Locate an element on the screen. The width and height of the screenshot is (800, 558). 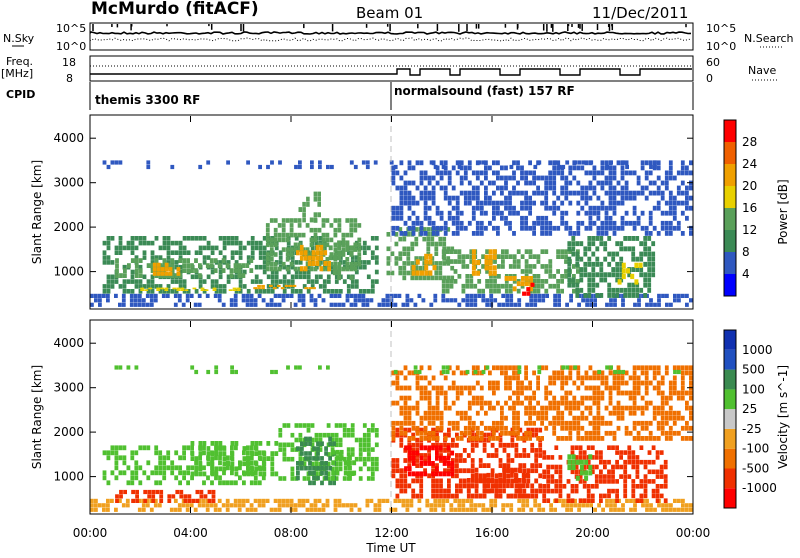
power-colorbar-label: Power [dB] is located at coordinates (783, 211).